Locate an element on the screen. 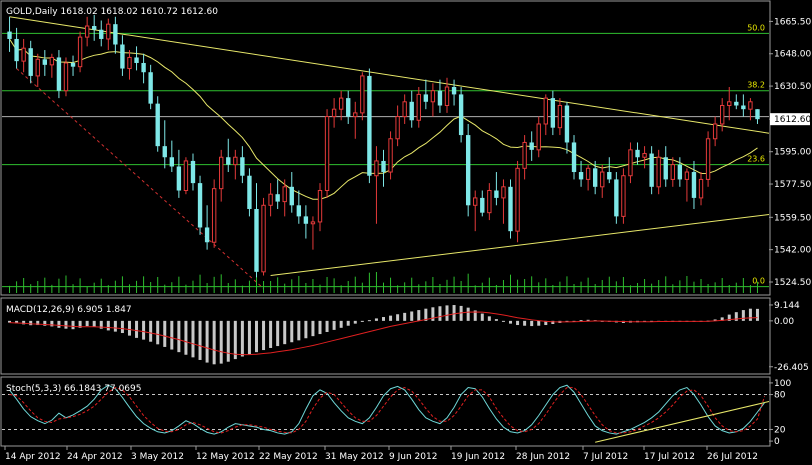 Image resolution: width=812 pixels, height=465 pixels. stoch-k-line is located at coordinates (387, 409).